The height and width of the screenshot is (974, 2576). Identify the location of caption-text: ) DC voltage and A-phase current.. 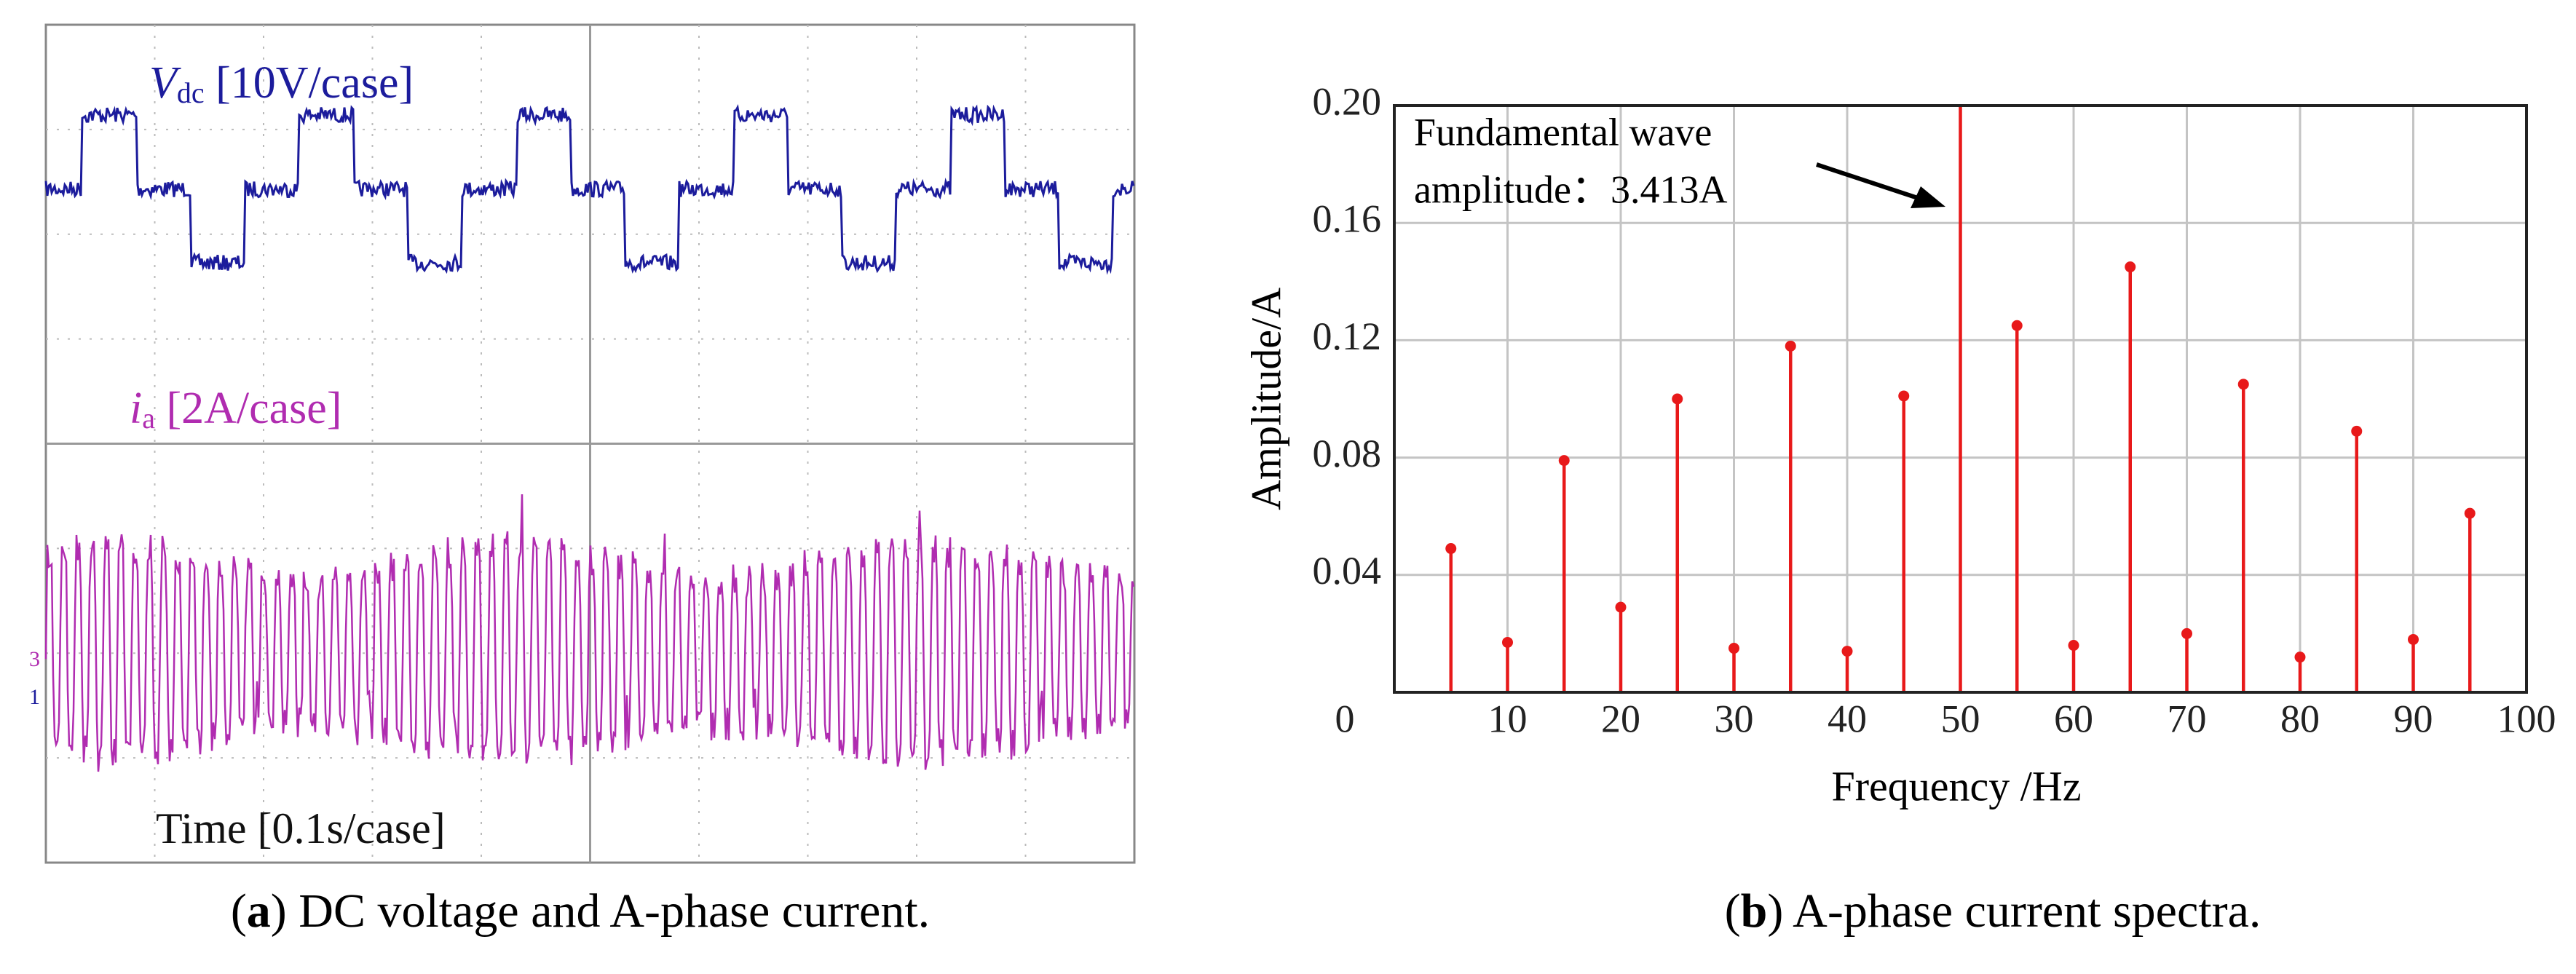
(600, 911).